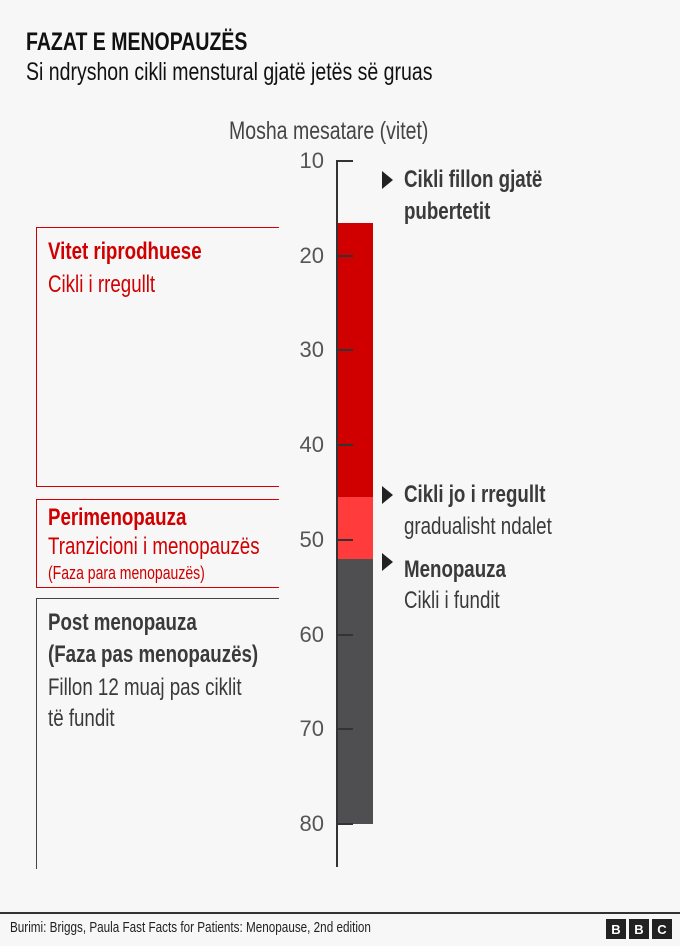  Describe the element at coordinates (311, 255) in the screenshot. I see `tick-label: 20` at that location.